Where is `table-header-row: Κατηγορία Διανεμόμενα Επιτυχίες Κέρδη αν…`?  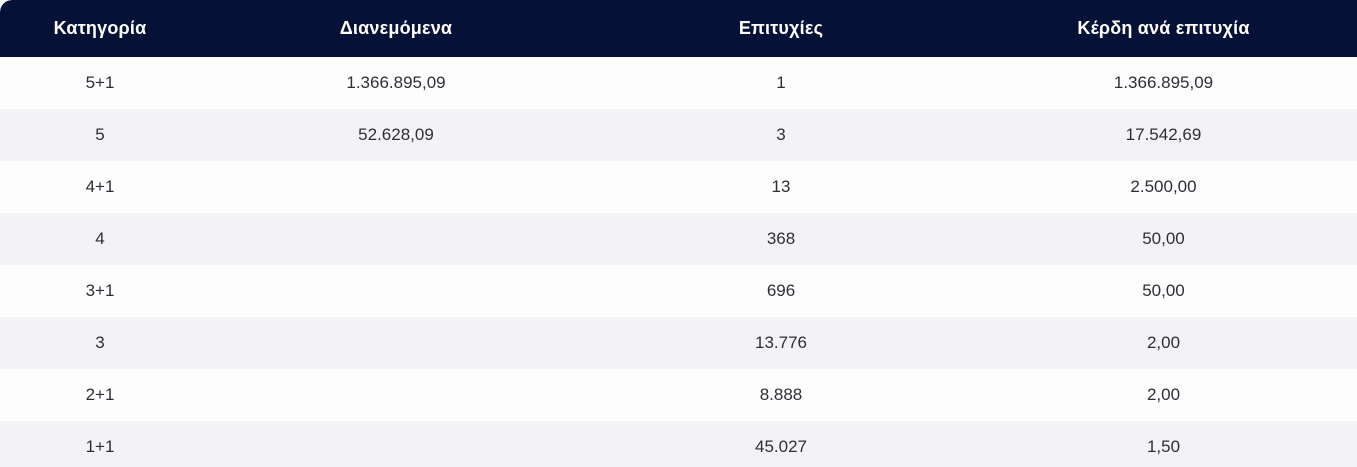 table-header-row: Κατηγορία Διανεμόμενα Επιτυχίες Κέρδη αν… is located at coordinates (678, 28).